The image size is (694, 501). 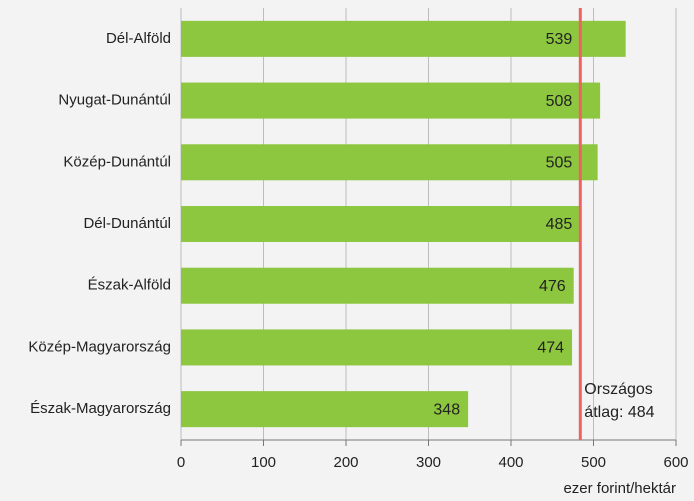 I want to click on y-tick-label: Közép-Magyarország, so click(x=99, y=346).